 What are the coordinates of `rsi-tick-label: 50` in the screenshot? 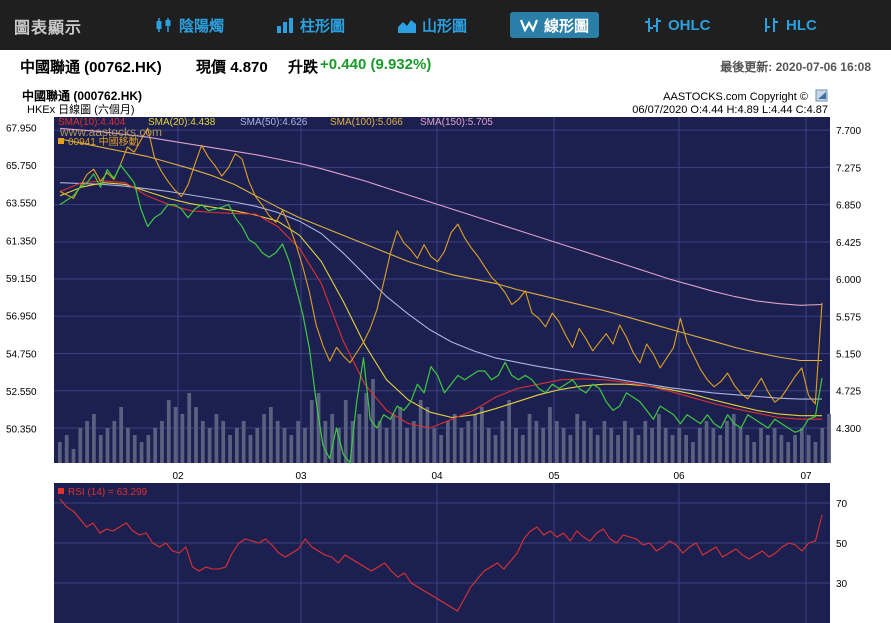 It's located at (842, 544).